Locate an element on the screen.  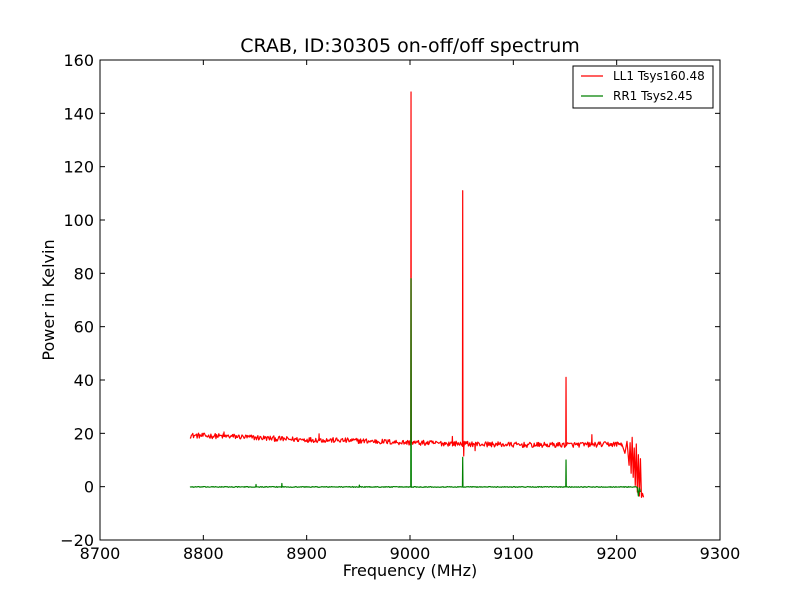
y-tick-label: 160 is located at coordinates (78, 60).